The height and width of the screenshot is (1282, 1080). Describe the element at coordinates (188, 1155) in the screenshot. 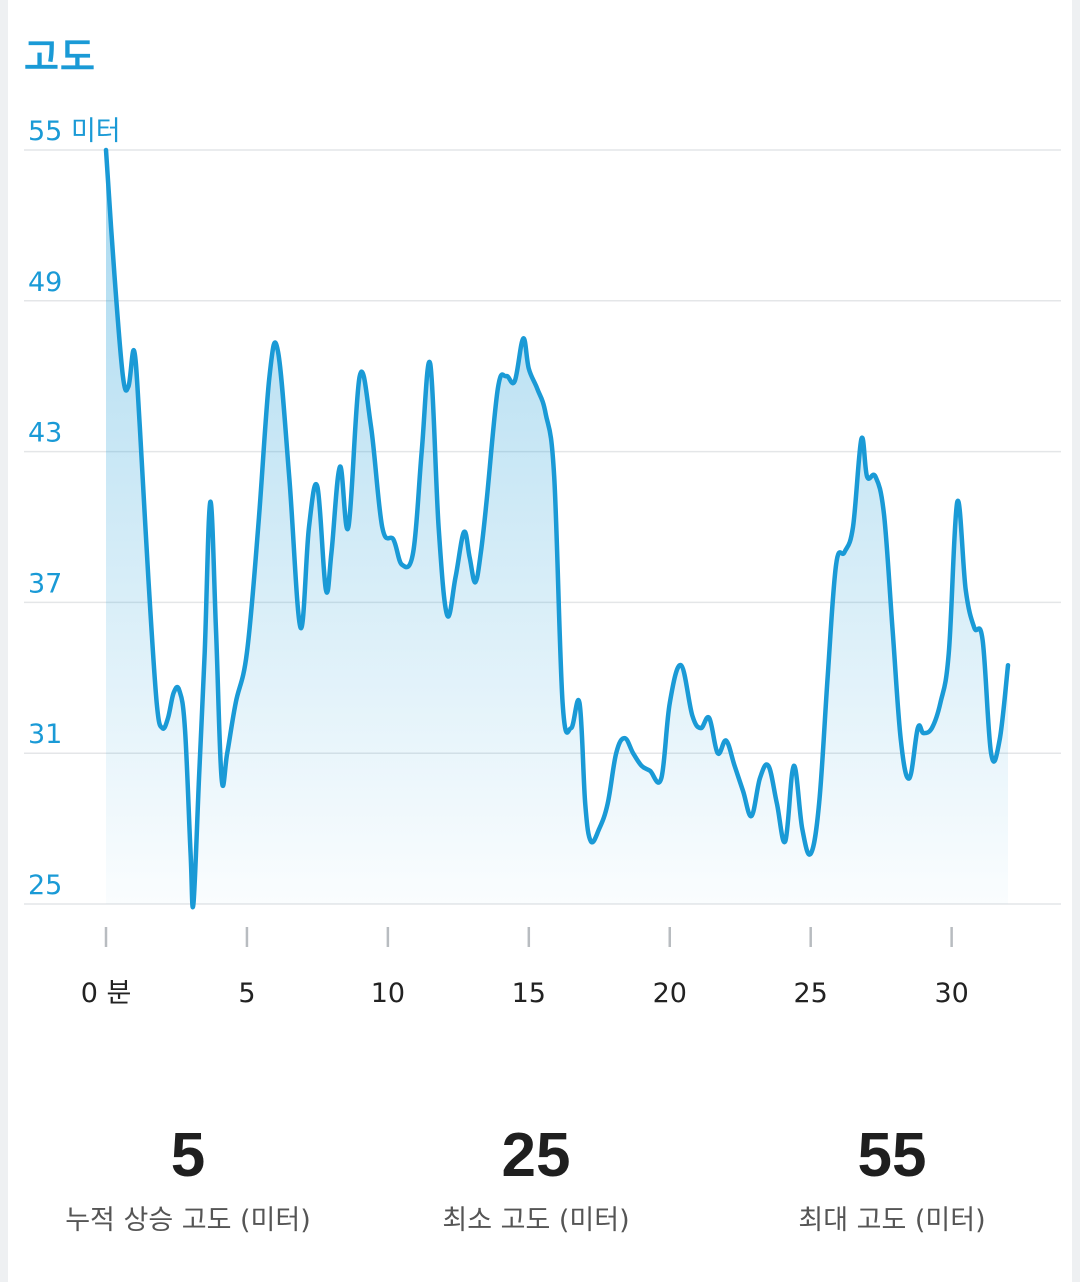

I see `stat-value: 5` at that location.